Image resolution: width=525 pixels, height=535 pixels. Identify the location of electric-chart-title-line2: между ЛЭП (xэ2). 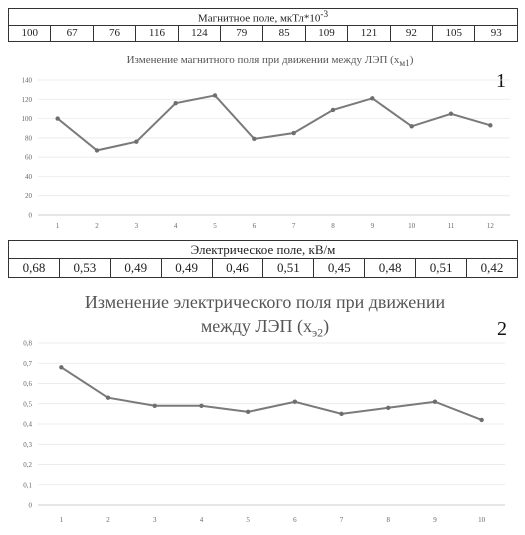
(265, 329).